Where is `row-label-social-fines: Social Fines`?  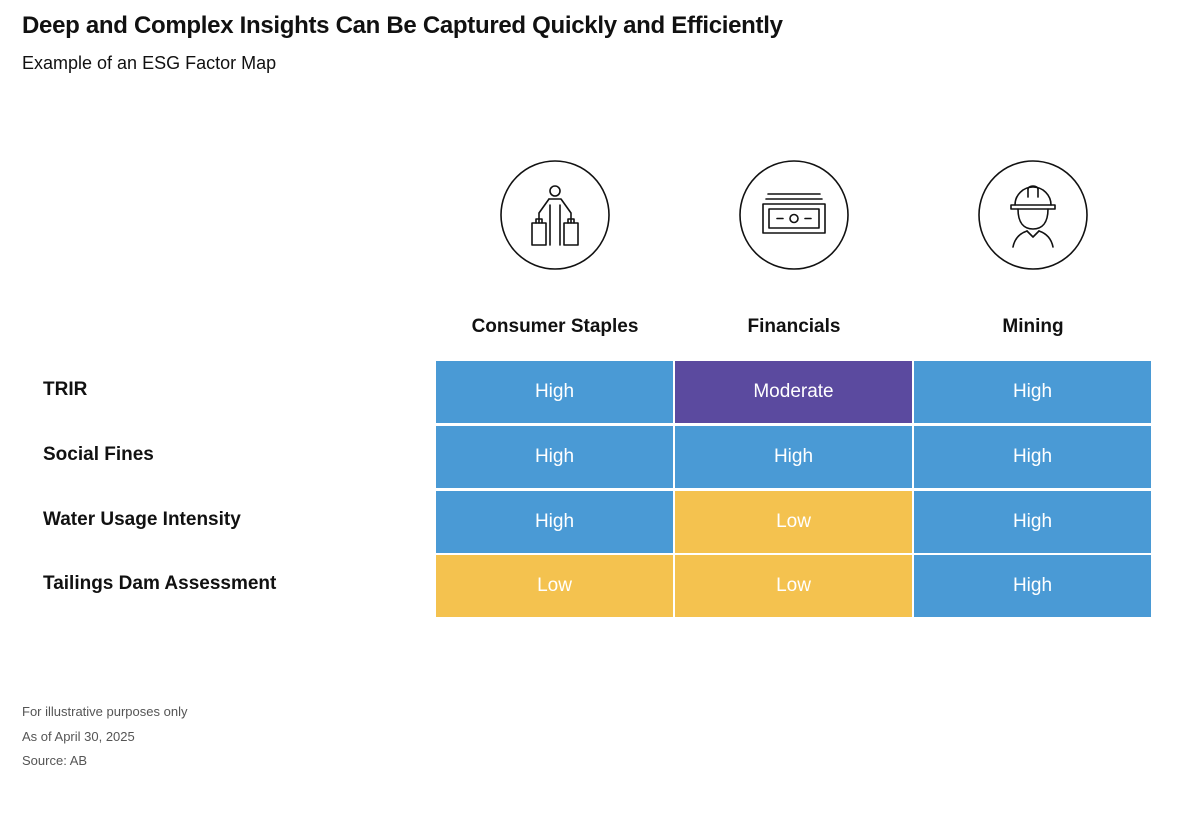 row-label-social-fines: Social Fines is located at coordinates (98, 454).